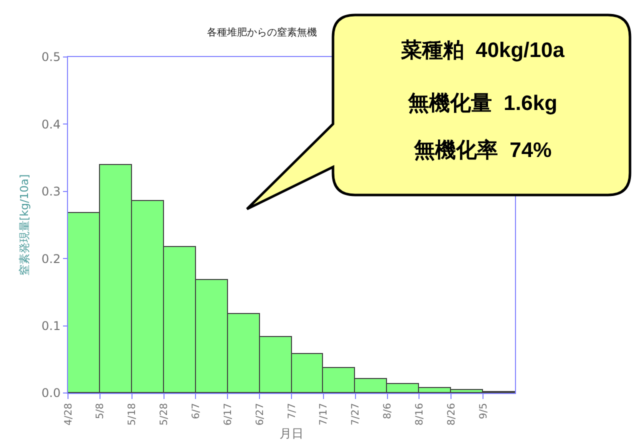  What do you see at coordinates (420, 414) in the screenshot?
I see `x-tick-label: 8/16` at bounding box center [420, 414].